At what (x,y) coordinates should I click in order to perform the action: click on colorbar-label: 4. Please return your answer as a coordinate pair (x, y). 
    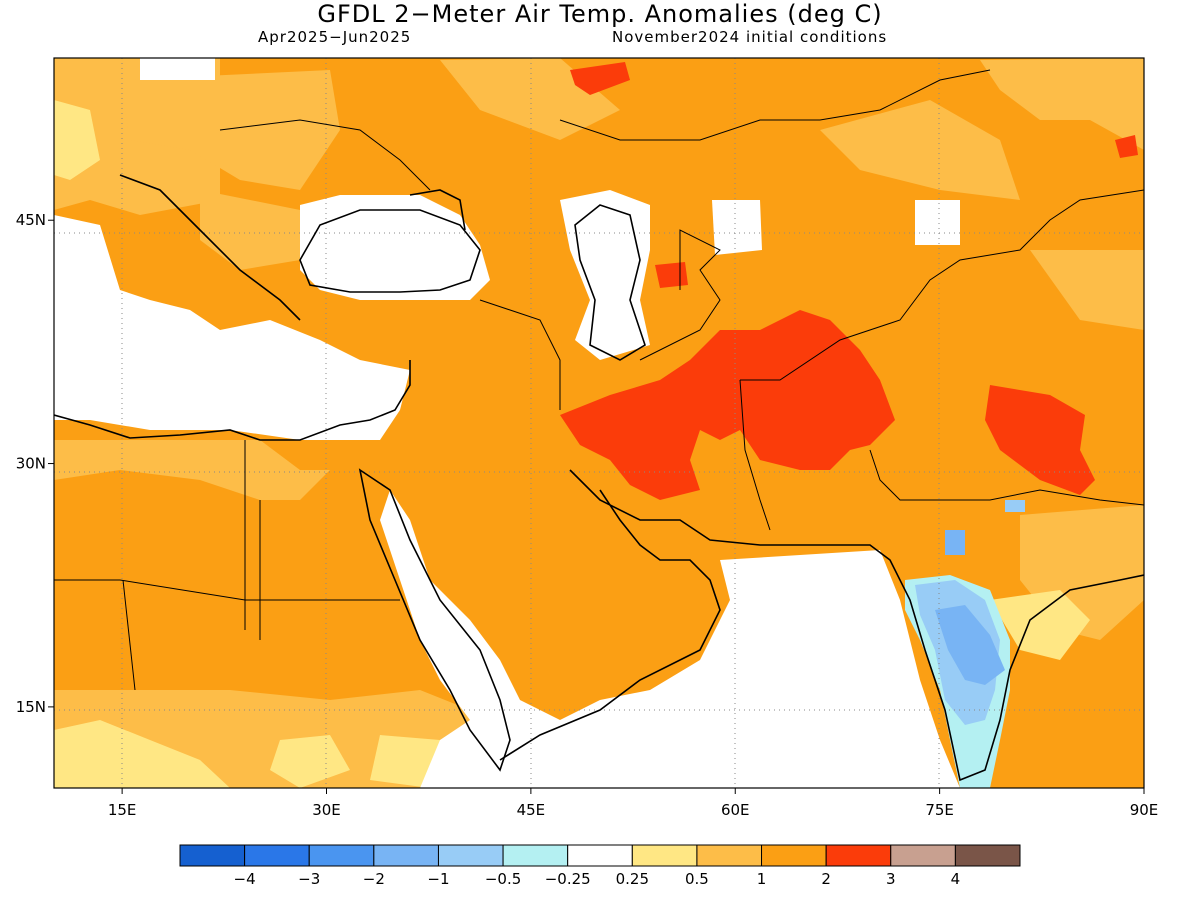
    Looking at the image, I should click on (956, 879).